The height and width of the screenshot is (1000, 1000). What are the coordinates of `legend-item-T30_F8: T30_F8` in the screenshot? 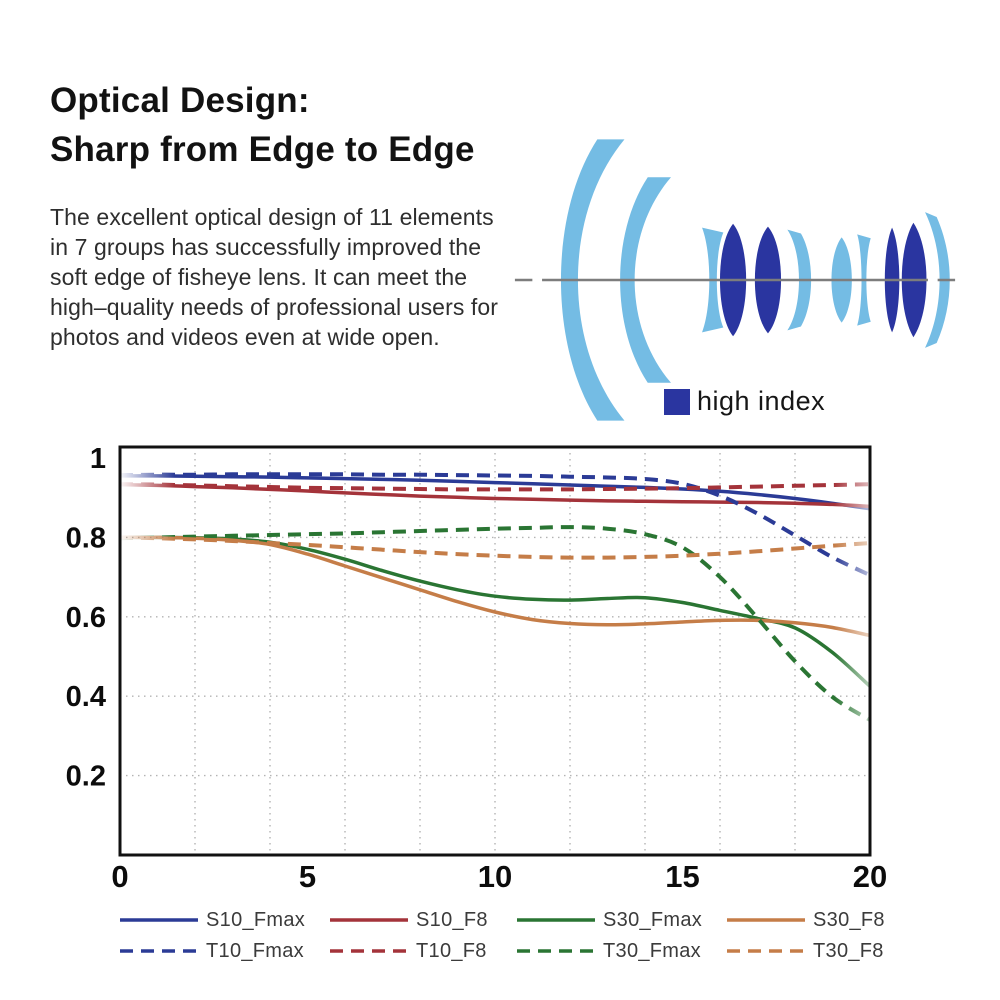 It's located at (817, 951).